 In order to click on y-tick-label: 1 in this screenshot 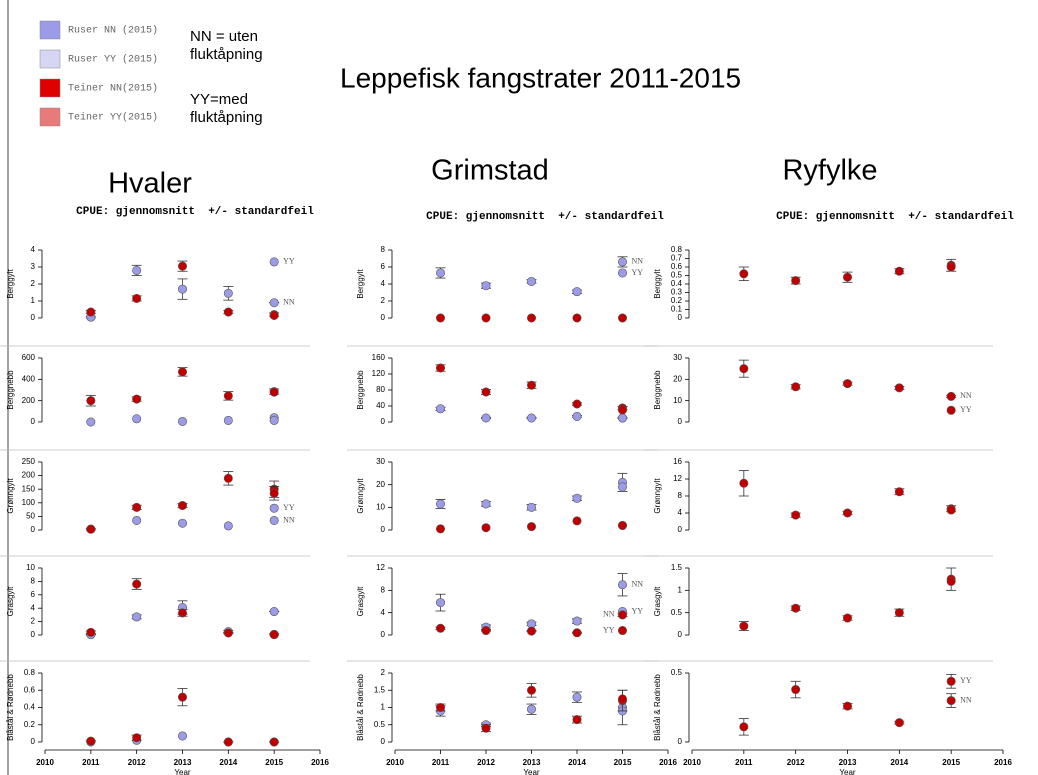, I will do `click(680, 589)`.